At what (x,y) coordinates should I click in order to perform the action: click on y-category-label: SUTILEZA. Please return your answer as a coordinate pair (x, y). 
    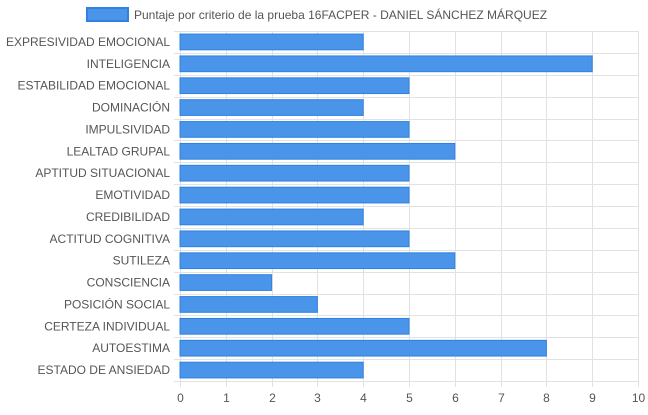
    Looking at the image, I should click on (141, 261).